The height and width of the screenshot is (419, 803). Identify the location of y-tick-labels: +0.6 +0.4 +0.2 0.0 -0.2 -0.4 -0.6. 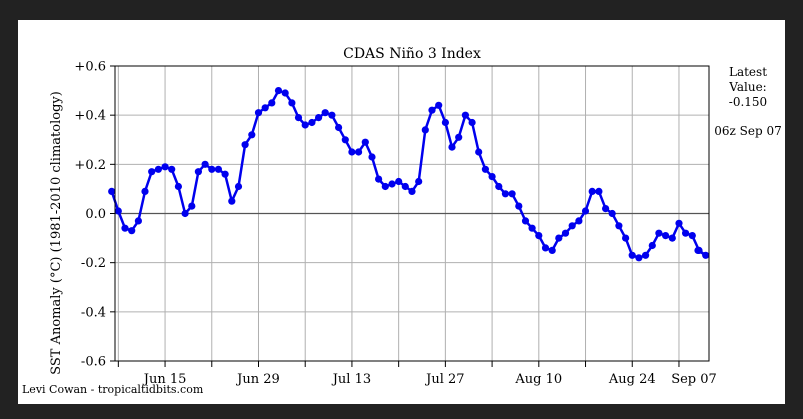
(90, 215).